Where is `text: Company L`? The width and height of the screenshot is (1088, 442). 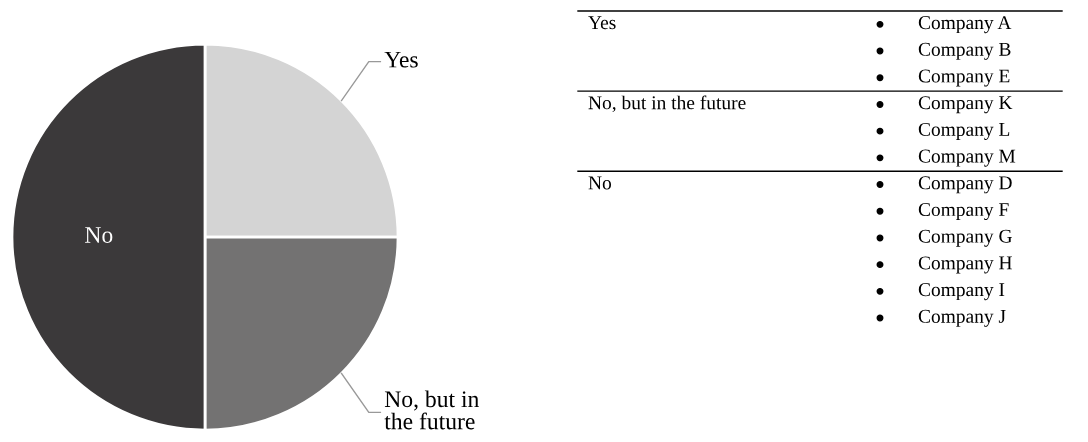
text: Company L is located at coordinates (964, 131).